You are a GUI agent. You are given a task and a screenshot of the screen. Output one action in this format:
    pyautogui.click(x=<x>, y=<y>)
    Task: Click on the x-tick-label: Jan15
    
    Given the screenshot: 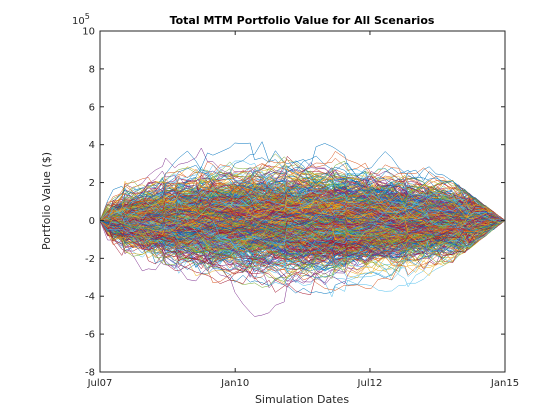 What is the action you would take?
    pyautogui.click(x=504, y=383)
    